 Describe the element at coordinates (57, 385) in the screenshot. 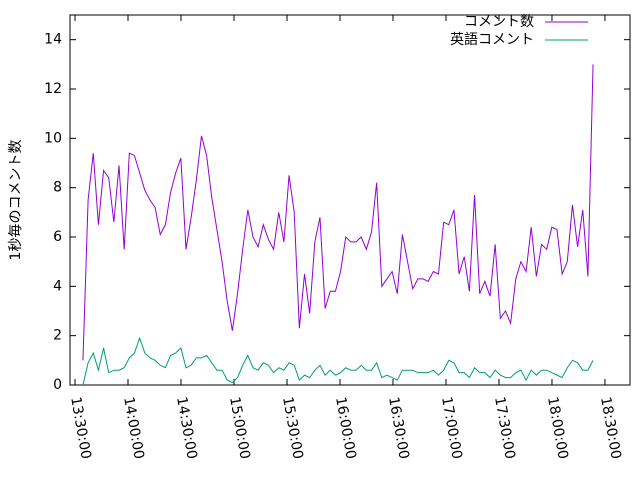

I see `y-tick-label: 0` at that location.